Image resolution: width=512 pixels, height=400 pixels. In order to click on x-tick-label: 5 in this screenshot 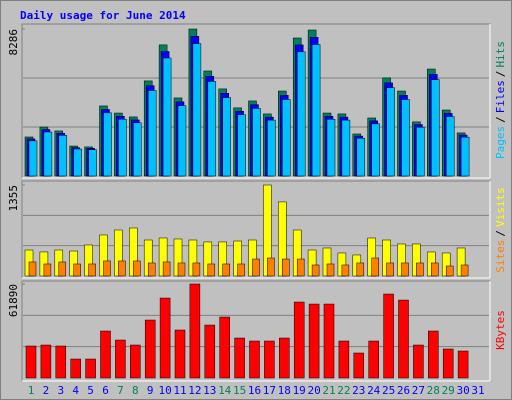, I will do `click(90, 390)`.